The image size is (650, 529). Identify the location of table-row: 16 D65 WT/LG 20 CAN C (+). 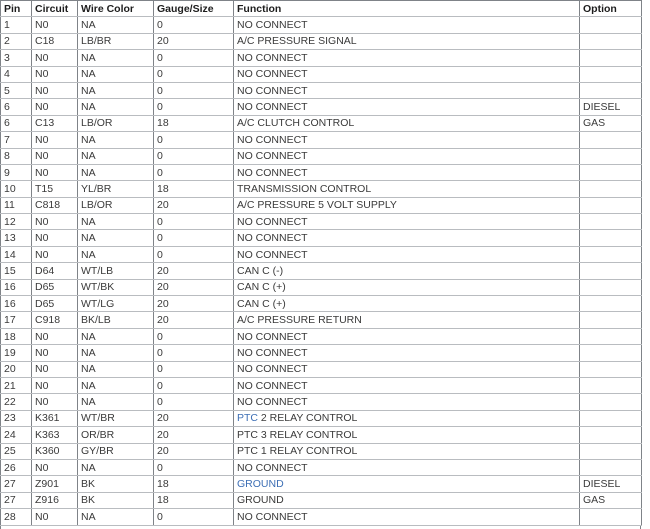
(321, 304).